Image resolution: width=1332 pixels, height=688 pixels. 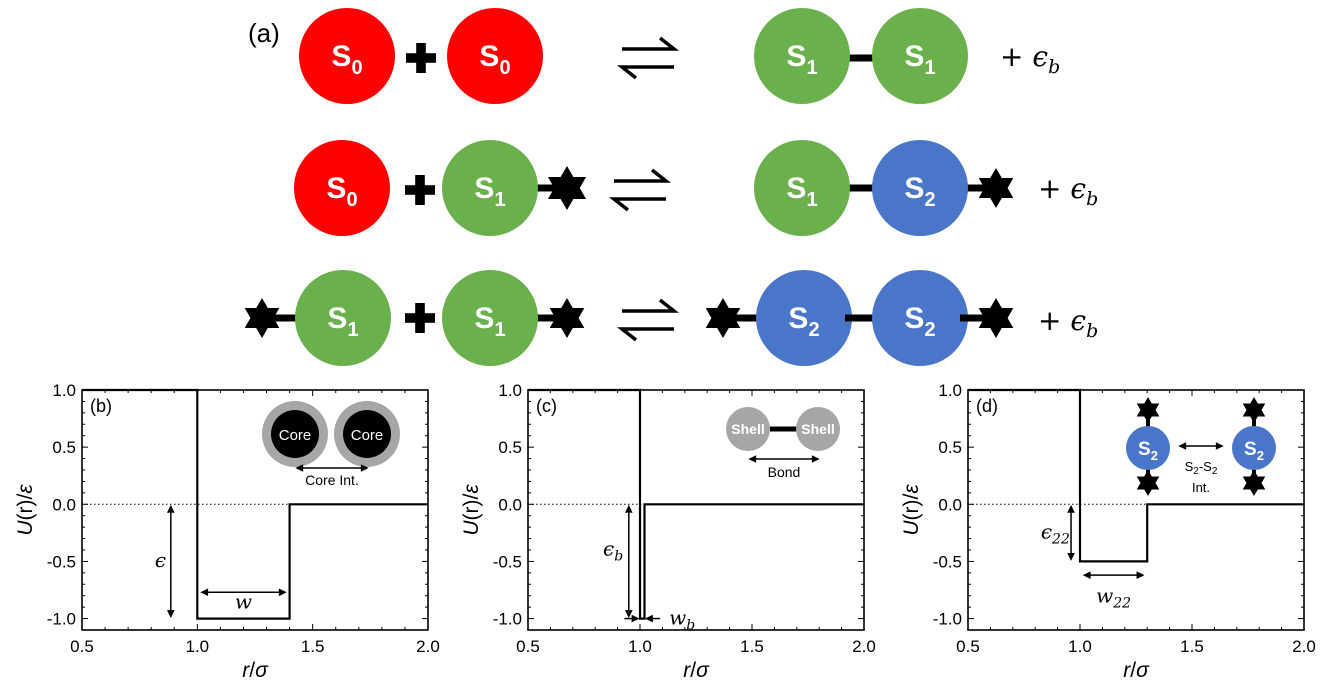 What do you see at coordinates (696, 510) in the screenshot?
I see `plot-frame` at bounding box center [696, 510].